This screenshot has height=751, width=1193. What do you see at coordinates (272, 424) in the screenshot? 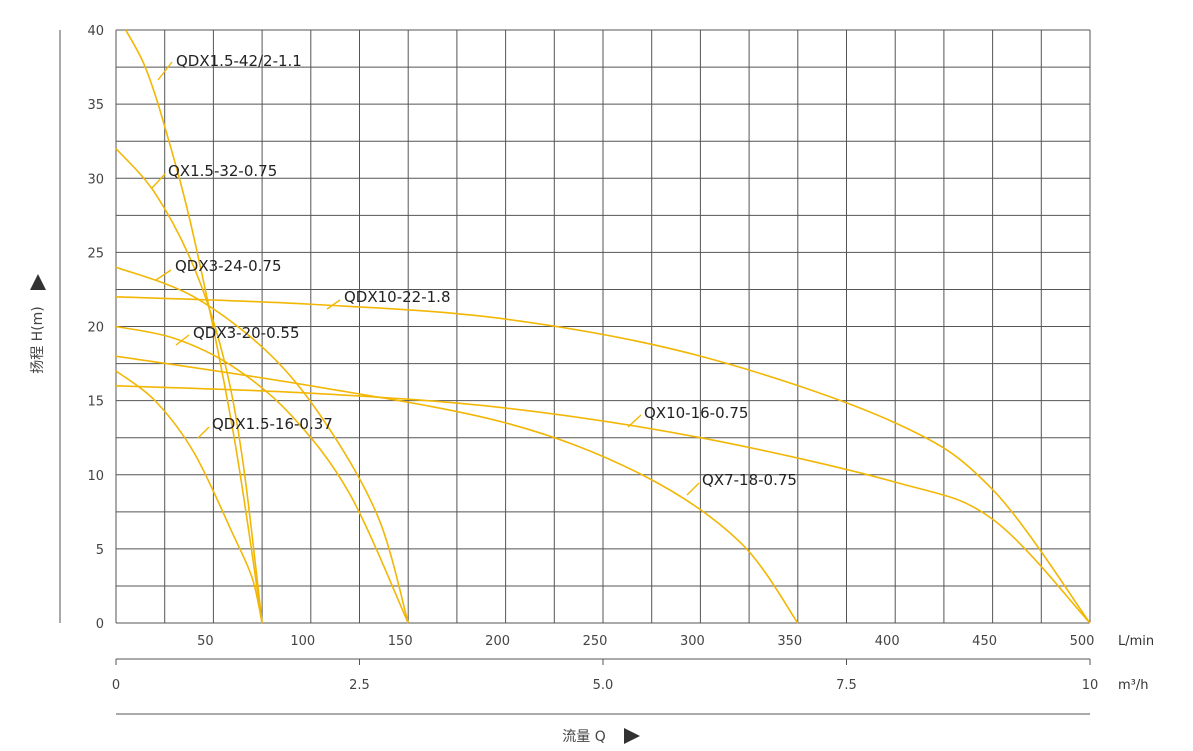
I see `series-label: QDX1.5-16-0.37` at bounding box center [272, 424].